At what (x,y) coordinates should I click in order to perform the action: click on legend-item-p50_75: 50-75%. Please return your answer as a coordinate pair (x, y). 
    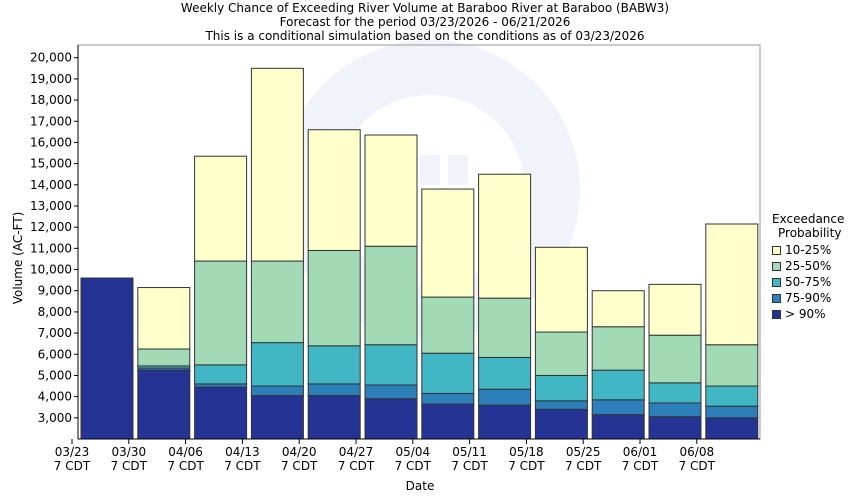
    Looking at the image, I should click on (801, 282).